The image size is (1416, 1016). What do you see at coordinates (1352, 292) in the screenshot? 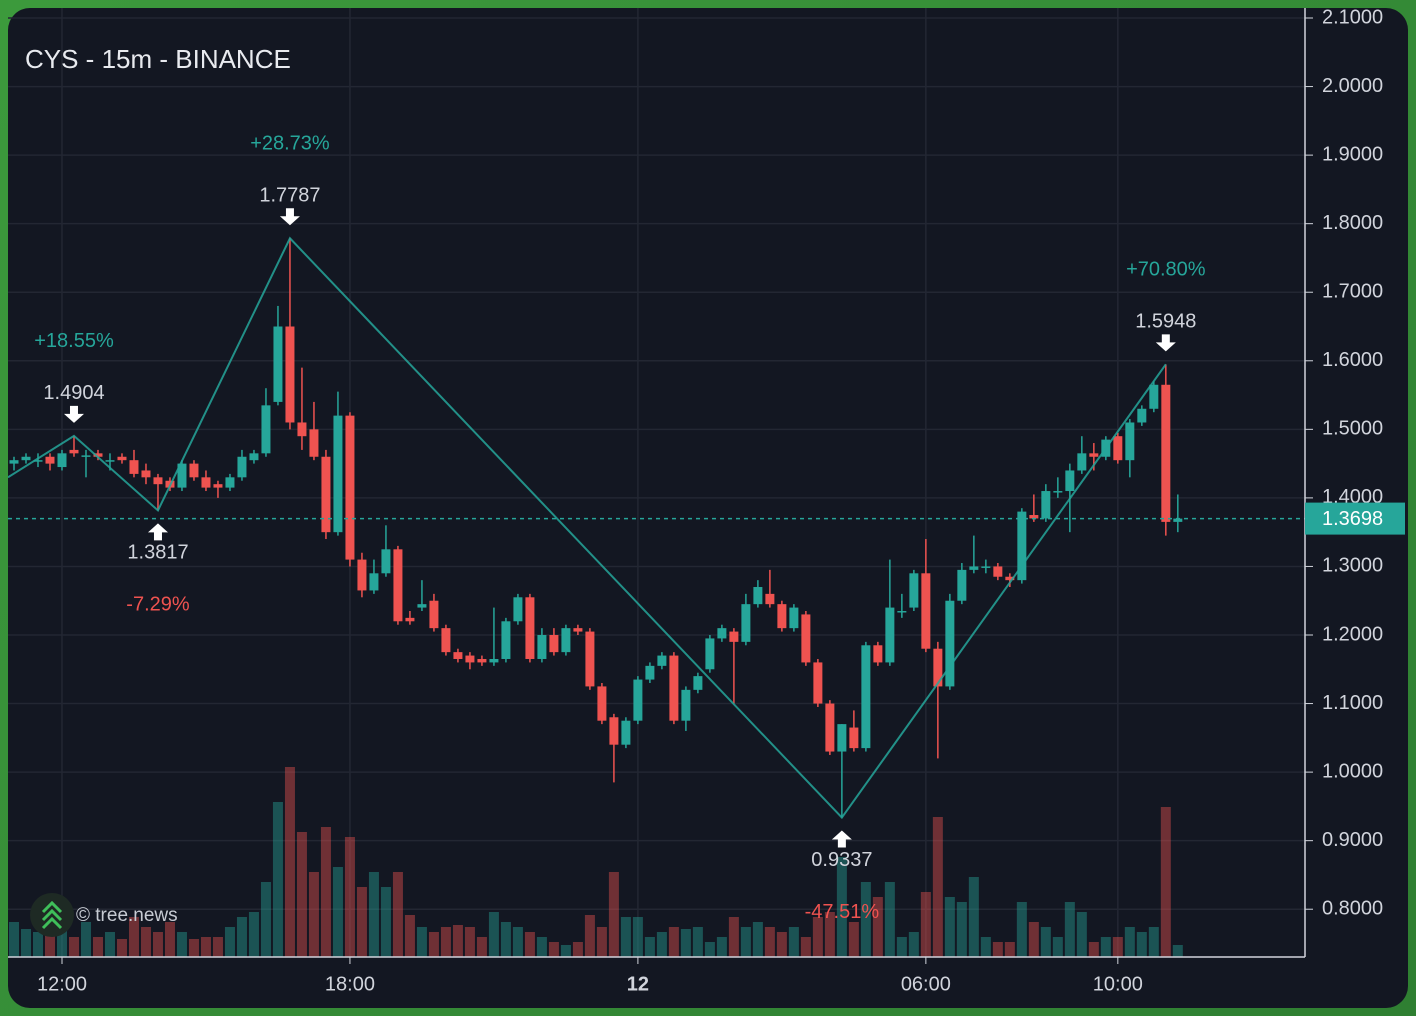
I see `y-tick-label: 1.7000` at bounding box center [1352, 292].